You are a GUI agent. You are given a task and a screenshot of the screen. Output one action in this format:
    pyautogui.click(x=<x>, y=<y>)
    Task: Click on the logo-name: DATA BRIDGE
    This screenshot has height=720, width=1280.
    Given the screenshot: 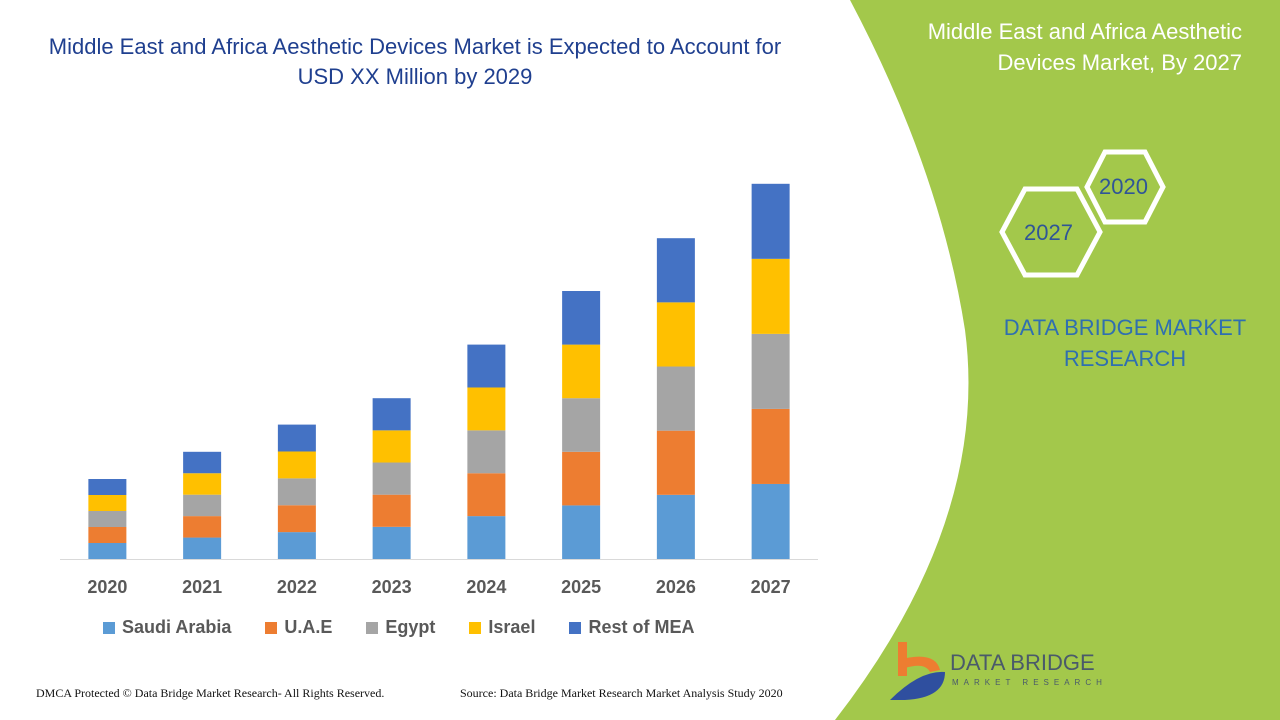 What is the action you would take?
    pyautogui.click(x=1022, y=662)
    